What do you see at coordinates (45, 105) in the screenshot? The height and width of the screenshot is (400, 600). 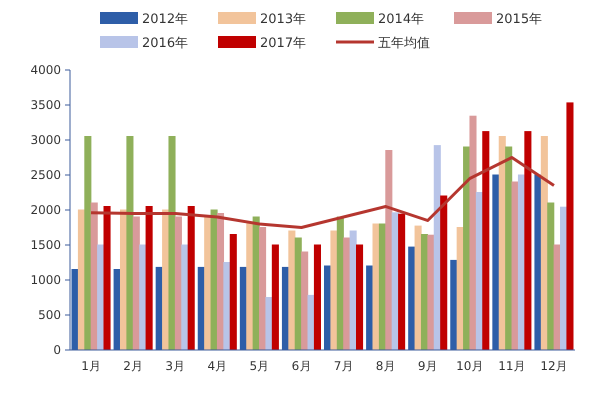 I see `y-tick-label: 3500` at bounding box center [45, 105].